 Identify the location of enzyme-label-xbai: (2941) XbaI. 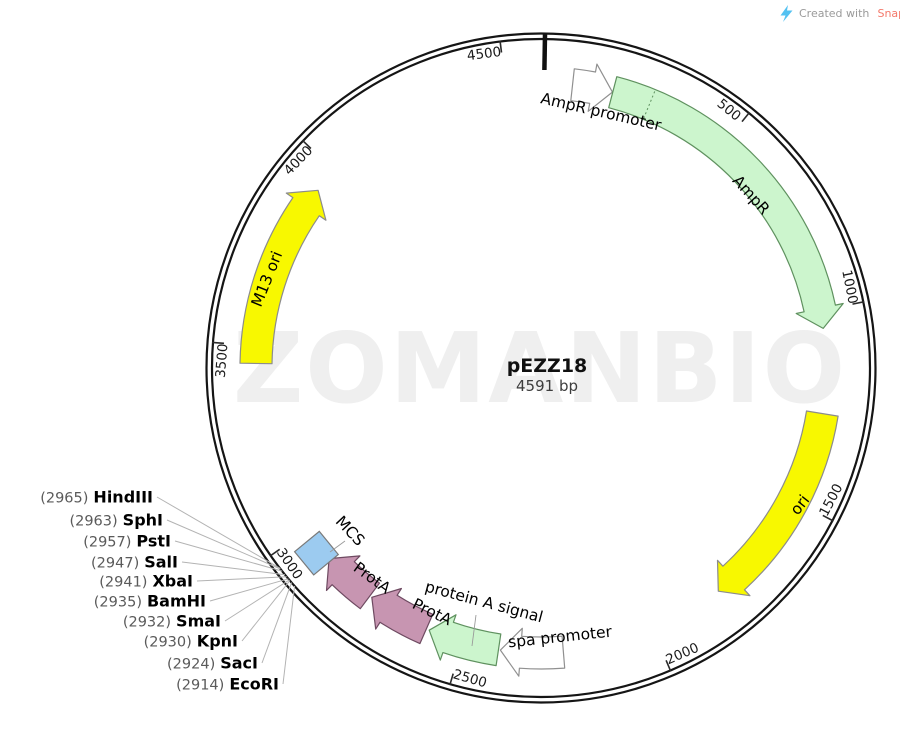
(146, 581).